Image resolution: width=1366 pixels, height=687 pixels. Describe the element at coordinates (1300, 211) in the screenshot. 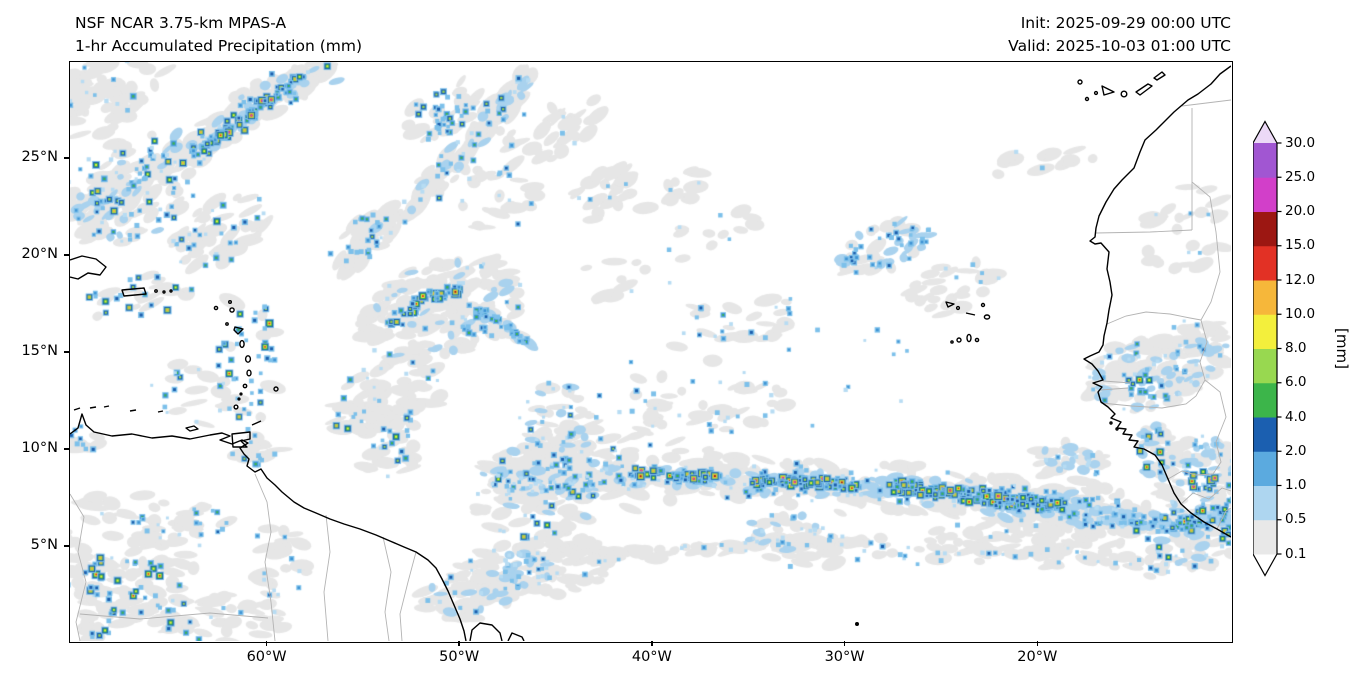

I see `colorbar-tick-label: 20.0` at that location.